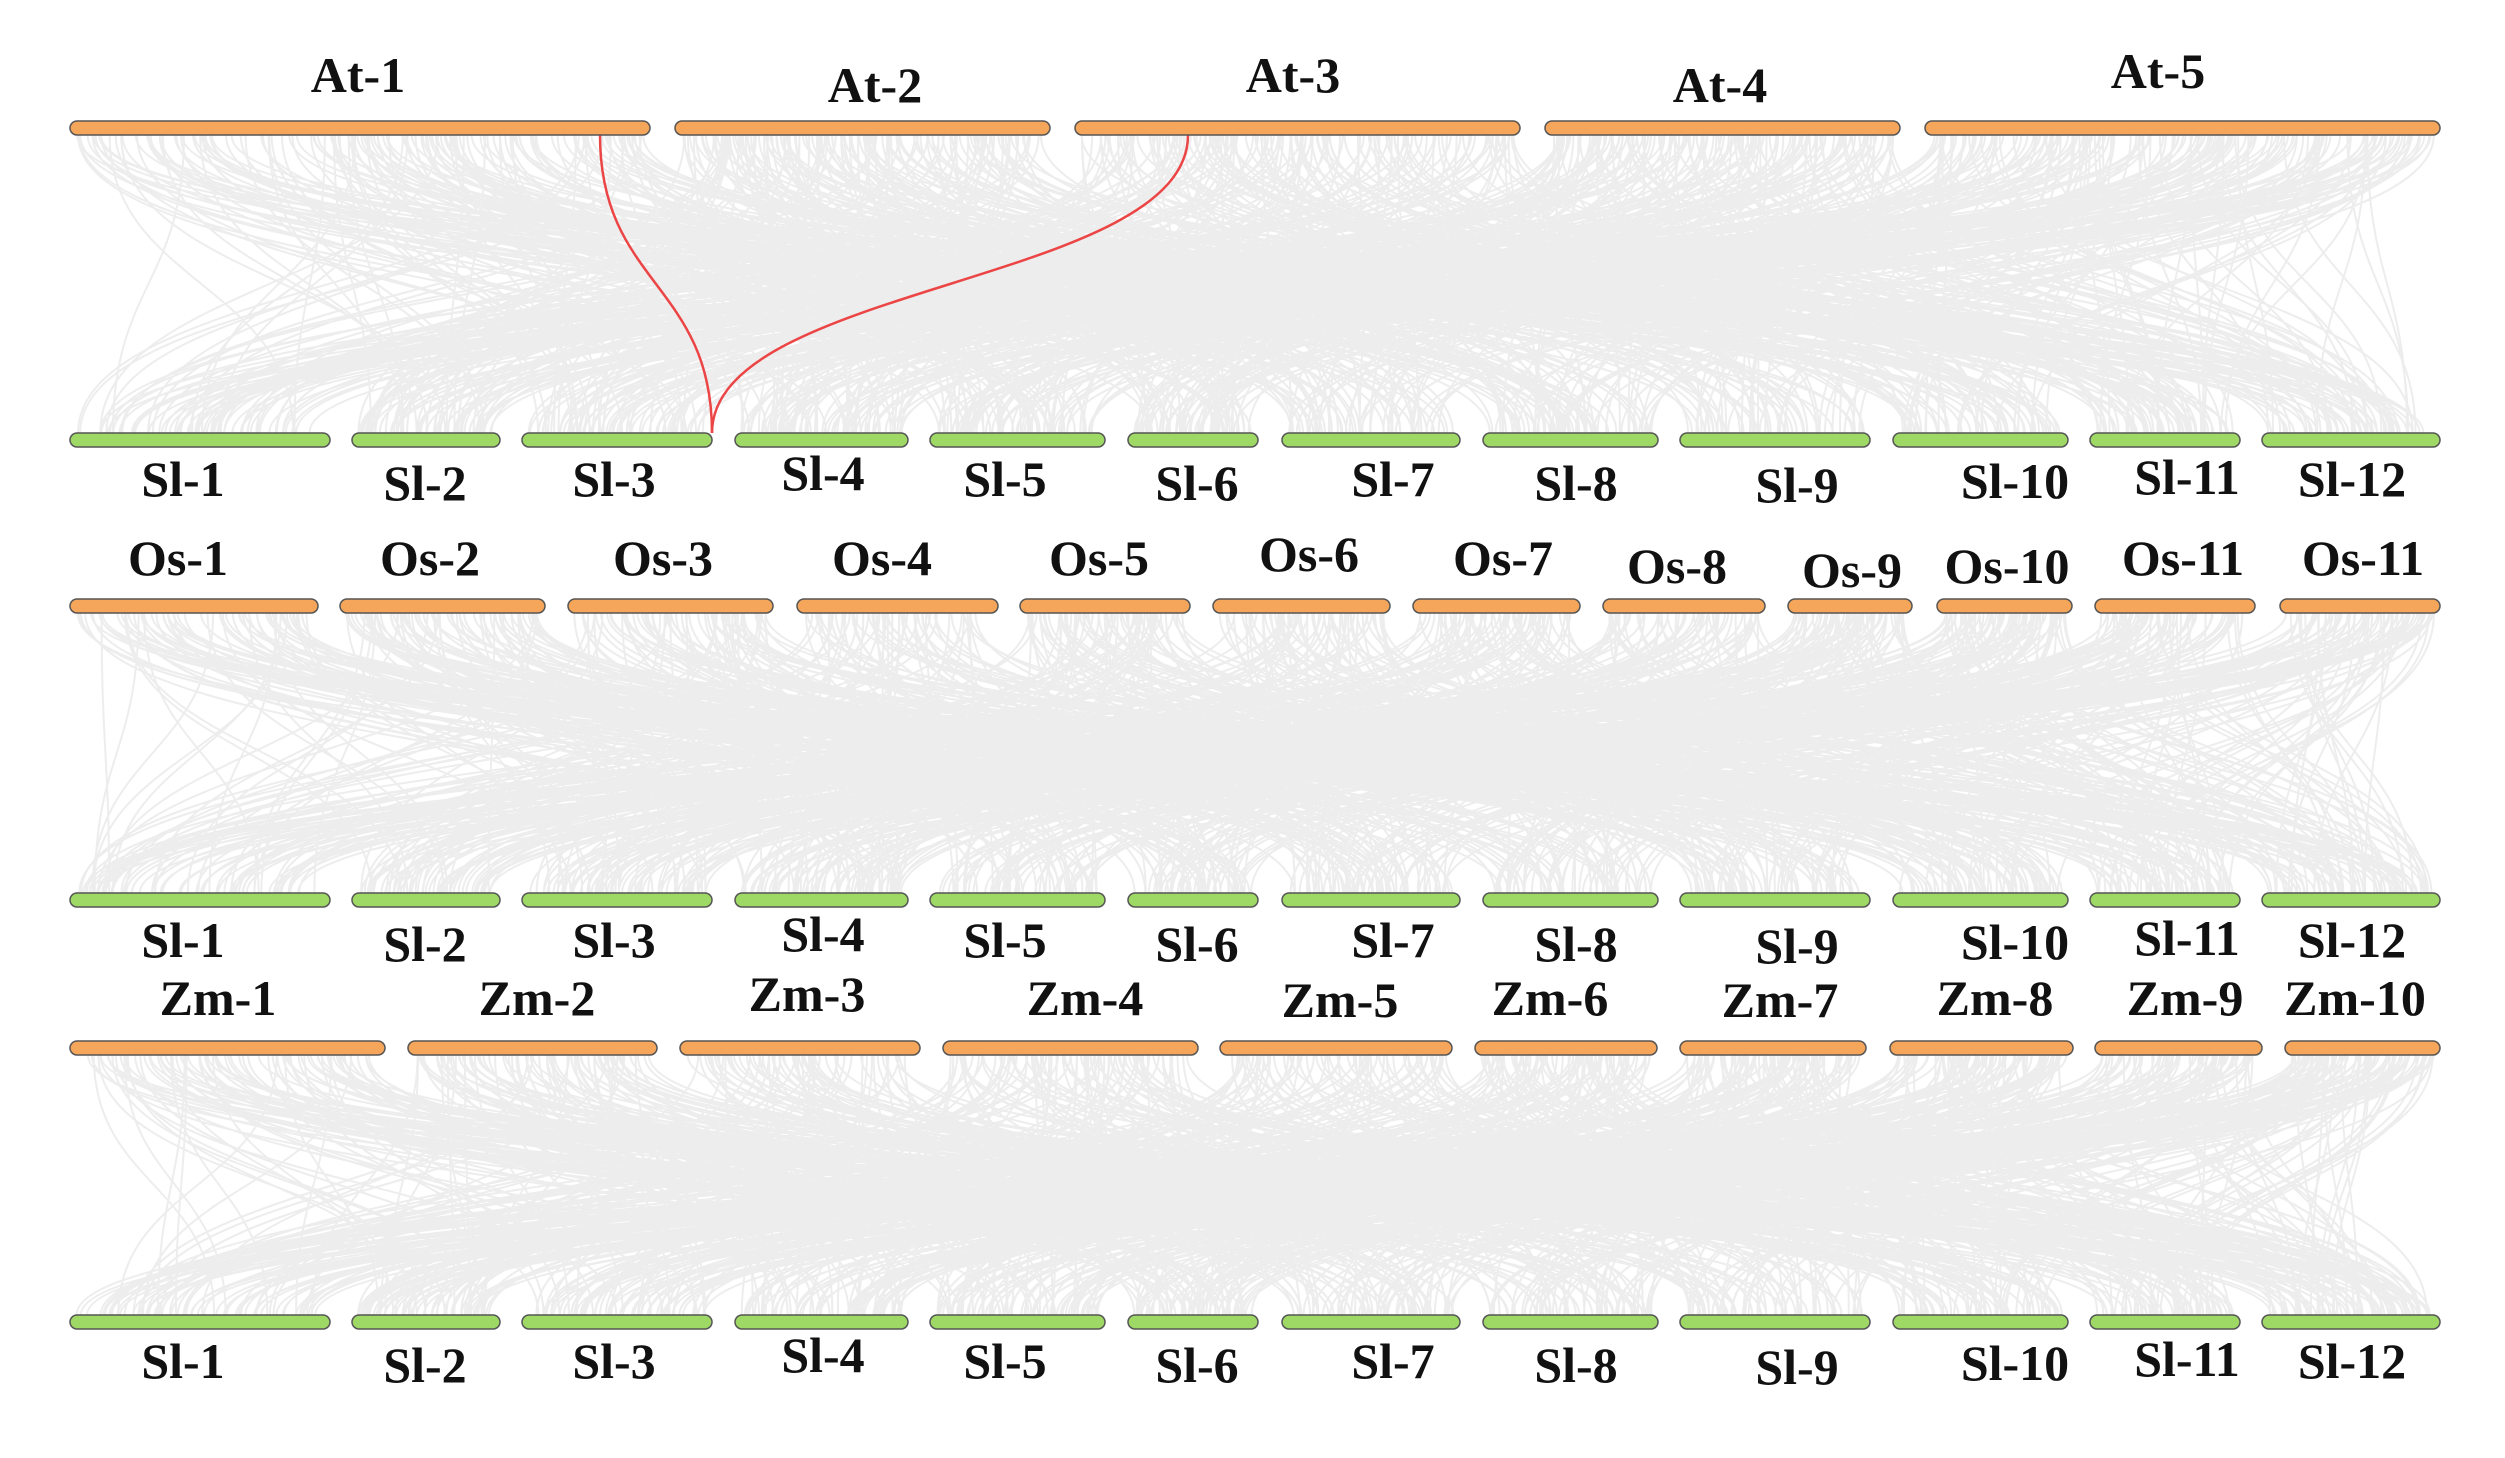  I want to click on chromosome-label: Os-4, so click(882, 558).